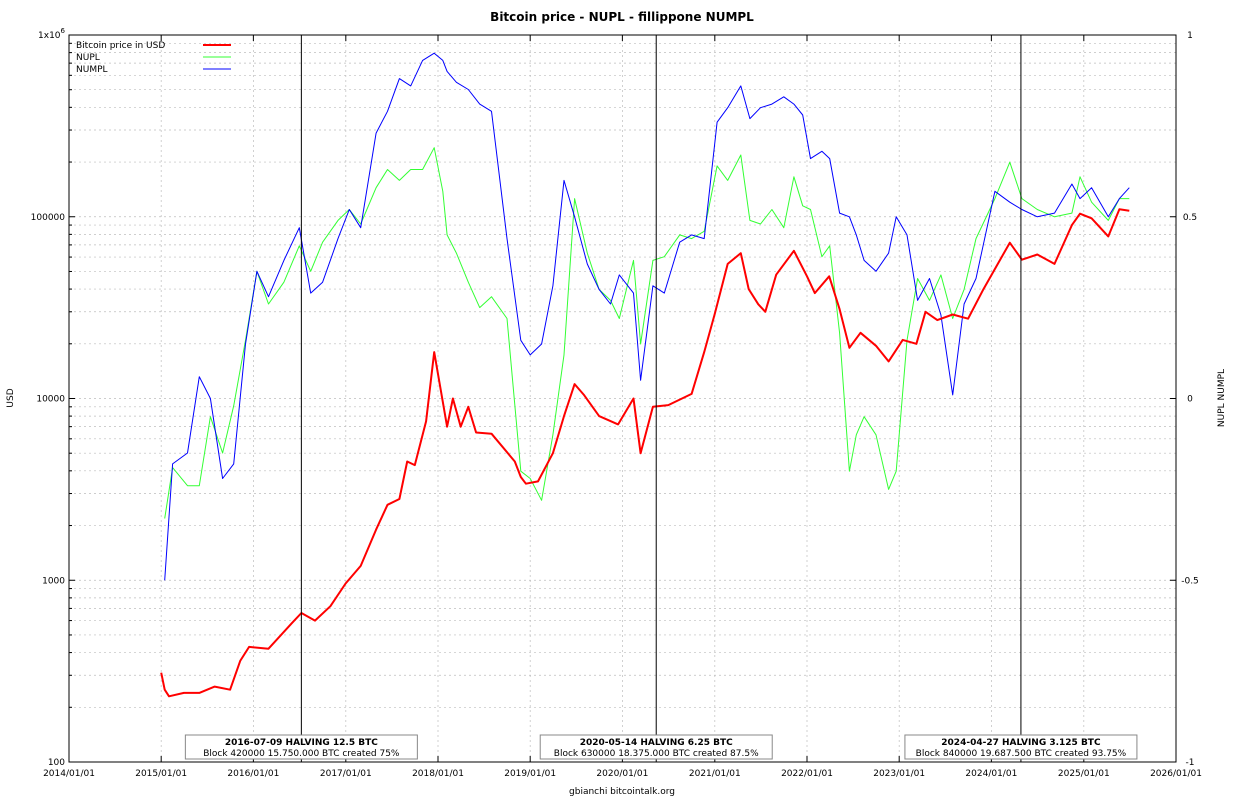 The image size is (1244, 800). I want to click on y-tick-label: 100, so click(56, 763).